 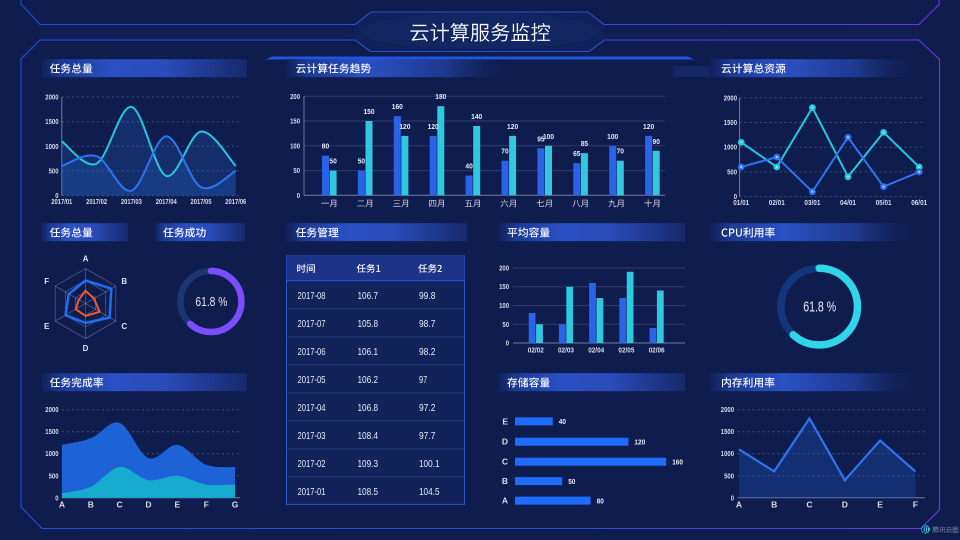 I want to click on svg-text: 95, so click(x=540, y=138).